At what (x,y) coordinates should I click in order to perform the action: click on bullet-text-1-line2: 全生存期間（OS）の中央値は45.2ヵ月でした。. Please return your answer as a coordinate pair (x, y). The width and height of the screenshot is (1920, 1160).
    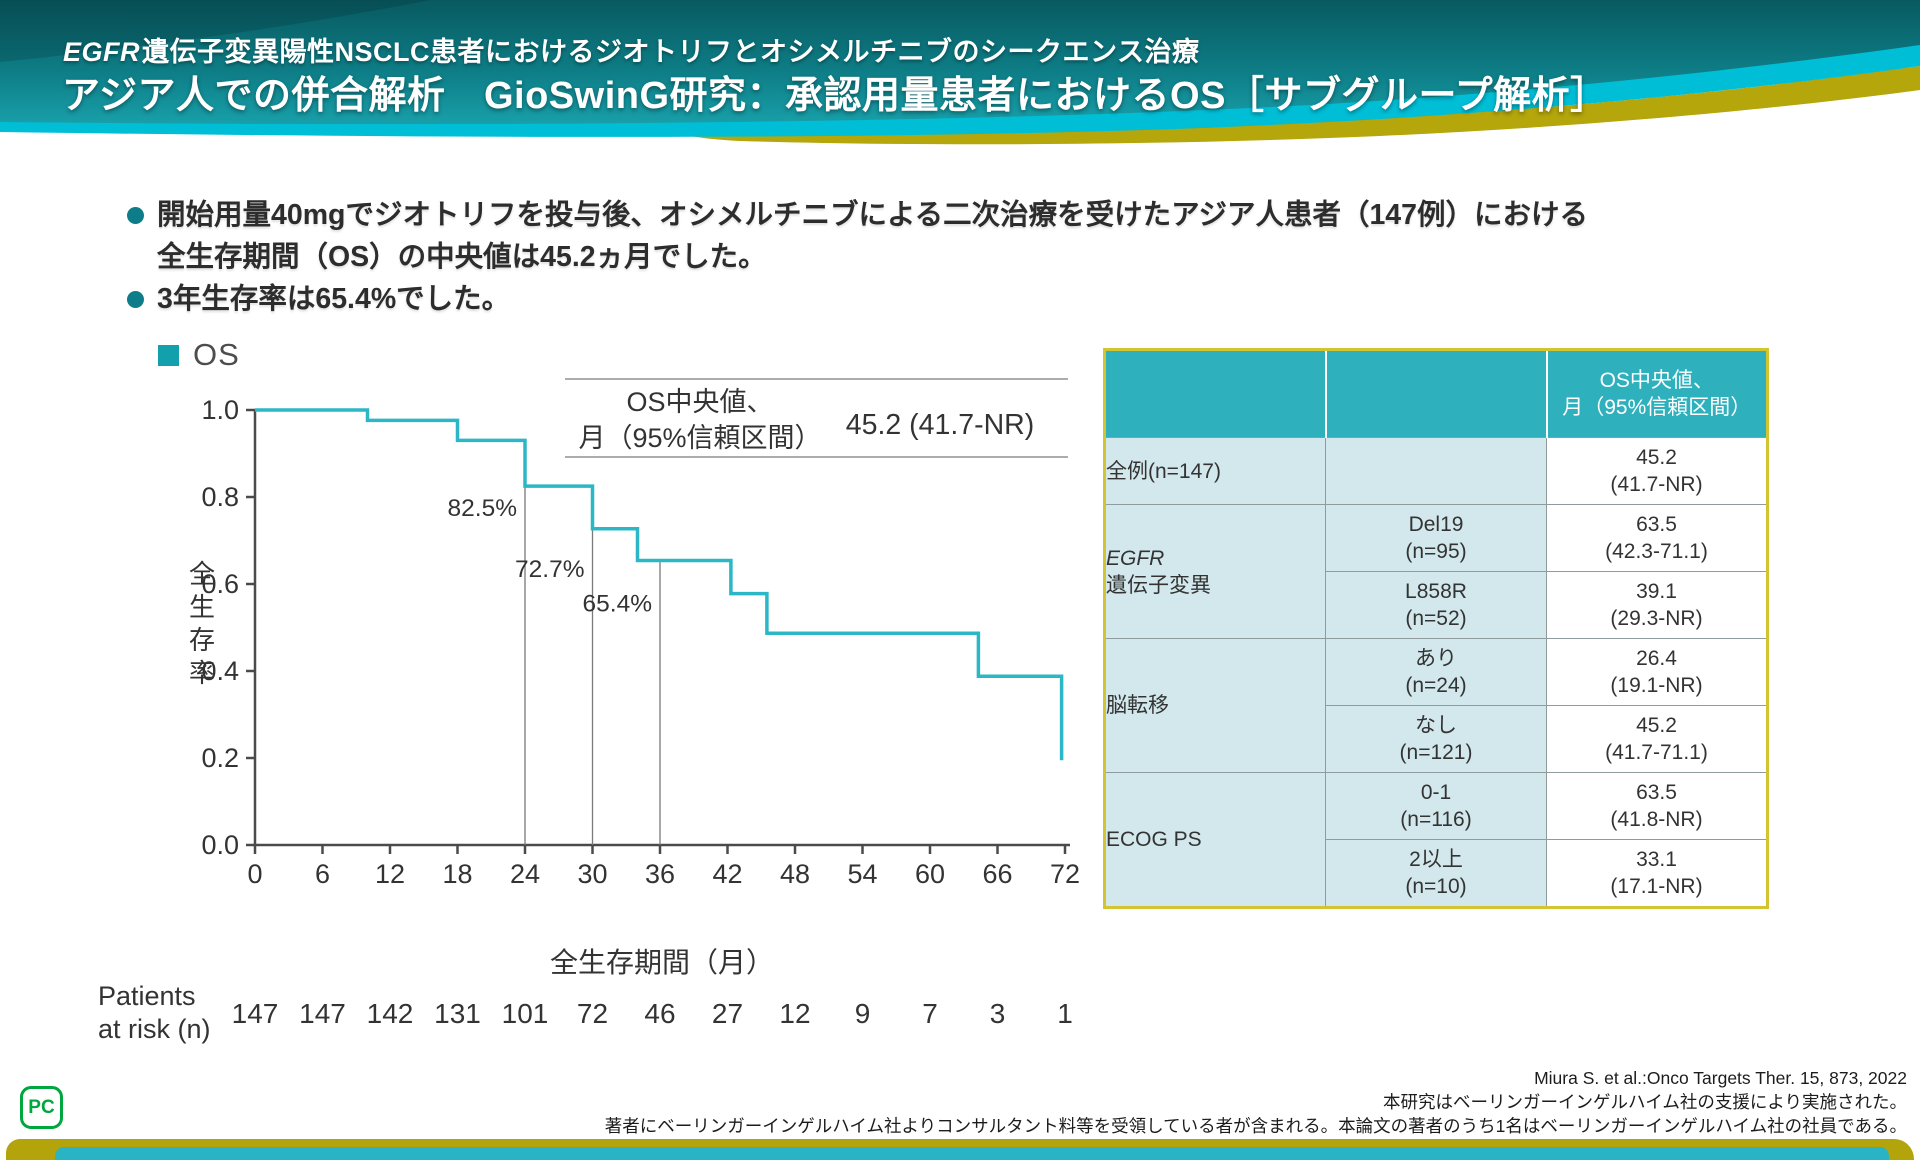
    Looking at the image, I should click on (462, 257).